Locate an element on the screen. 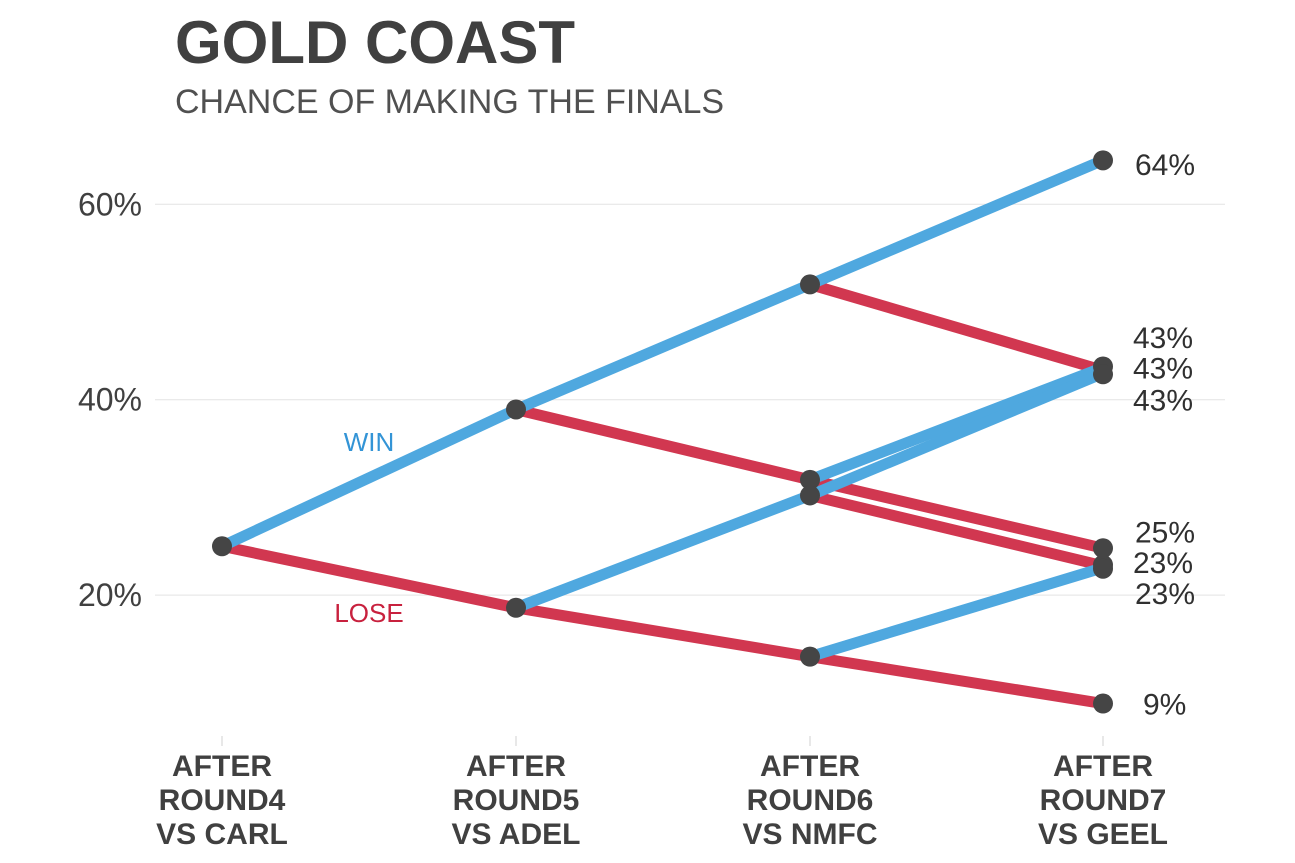  end-labels: 64%43%43%43%25%23%23%9% is located at coordinates (1164, 435).